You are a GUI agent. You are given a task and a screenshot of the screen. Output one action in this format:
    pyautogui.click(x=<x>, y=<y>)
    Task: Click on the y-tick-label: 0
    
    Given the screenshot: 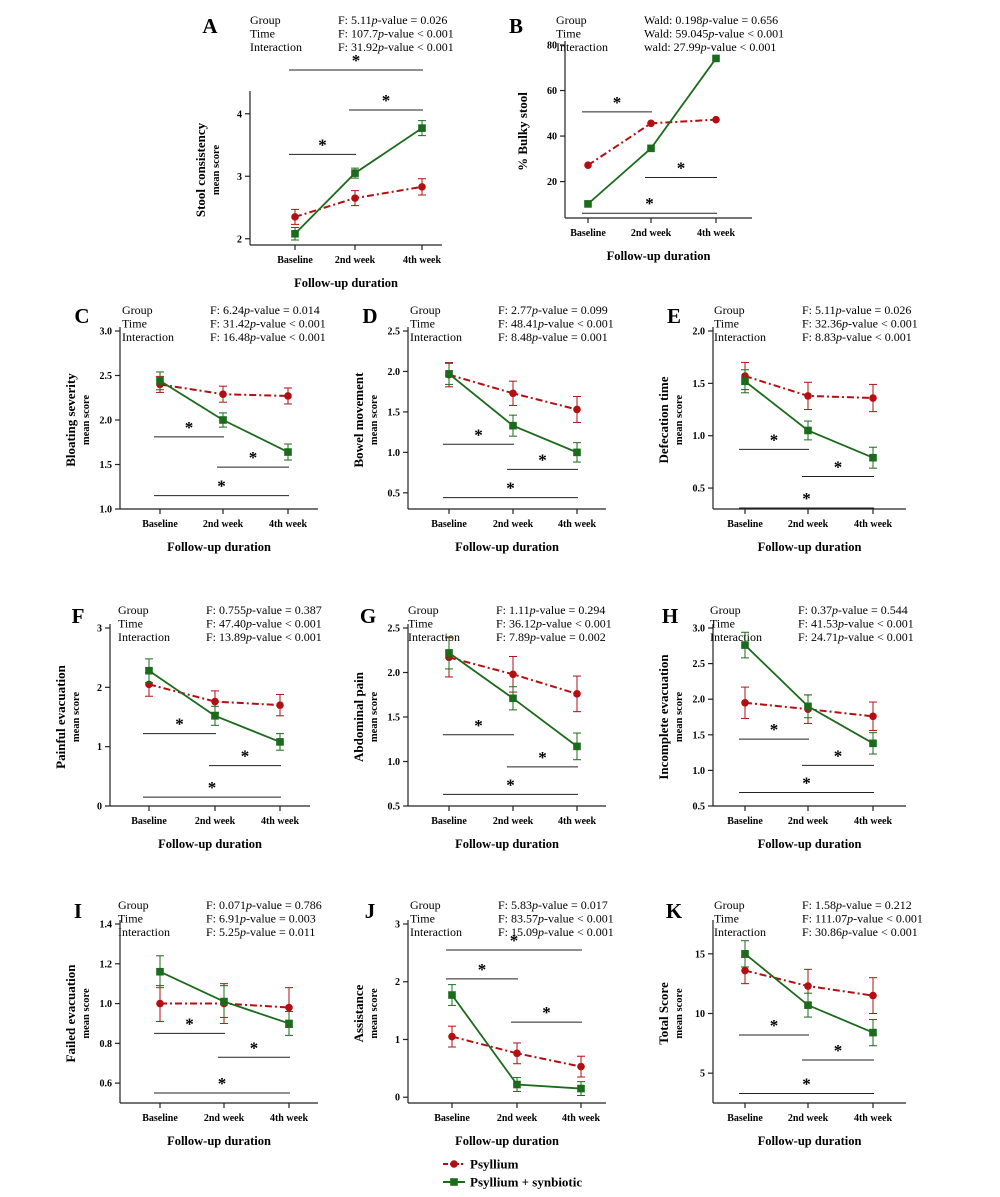 What is the action you would take?
    pyautogui.click(x=99, y=807)
    